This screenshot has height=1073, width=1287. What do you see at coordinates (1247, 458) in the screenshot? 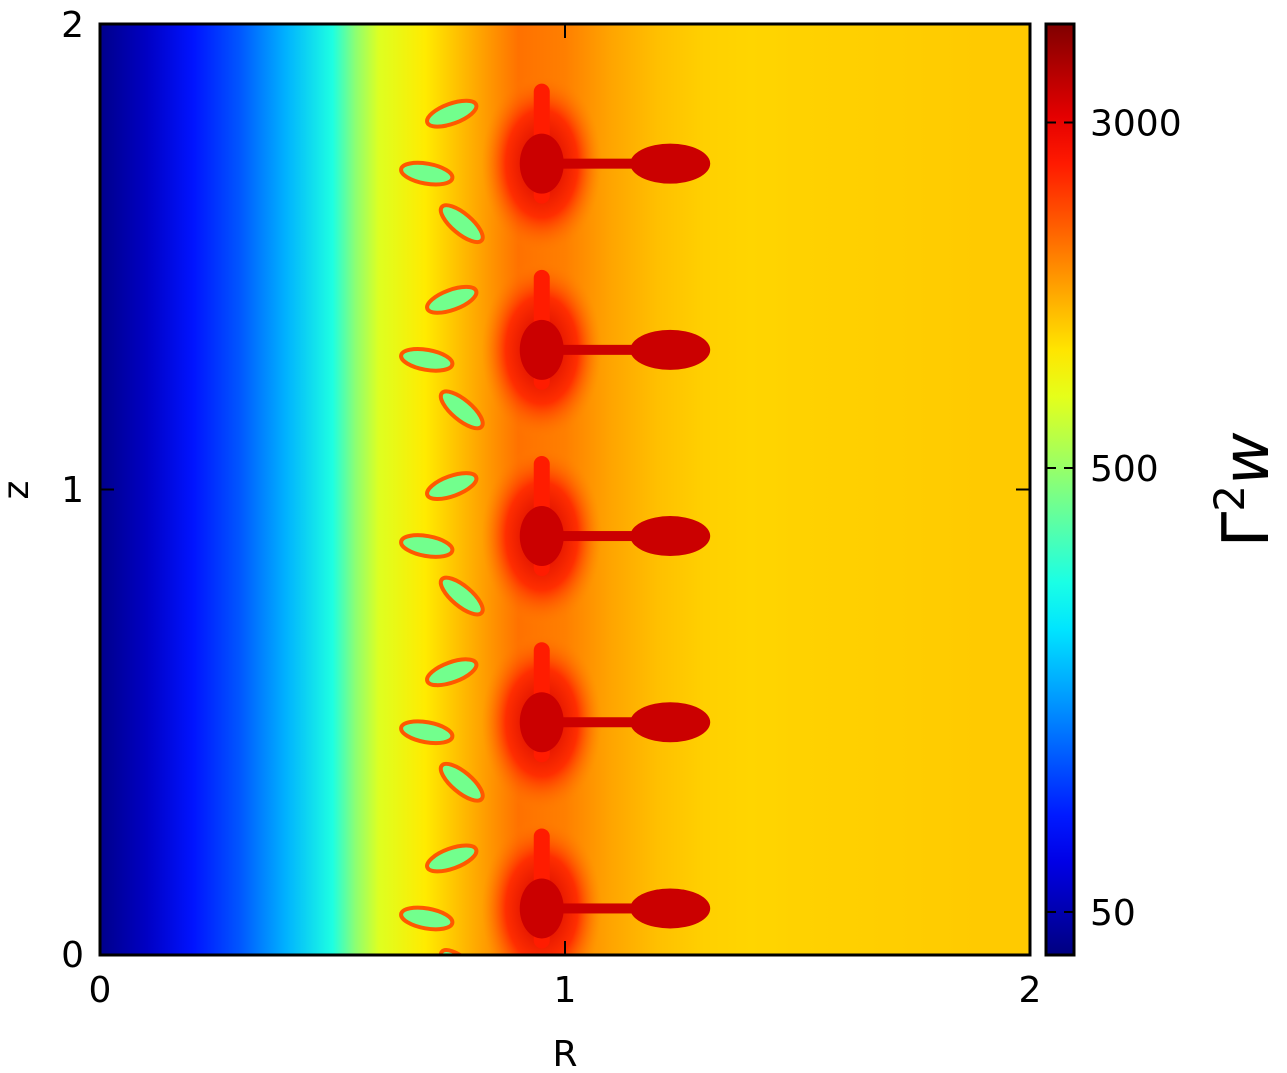
I see `colorbar-label-var: w` at bounding box center [1247, 458].